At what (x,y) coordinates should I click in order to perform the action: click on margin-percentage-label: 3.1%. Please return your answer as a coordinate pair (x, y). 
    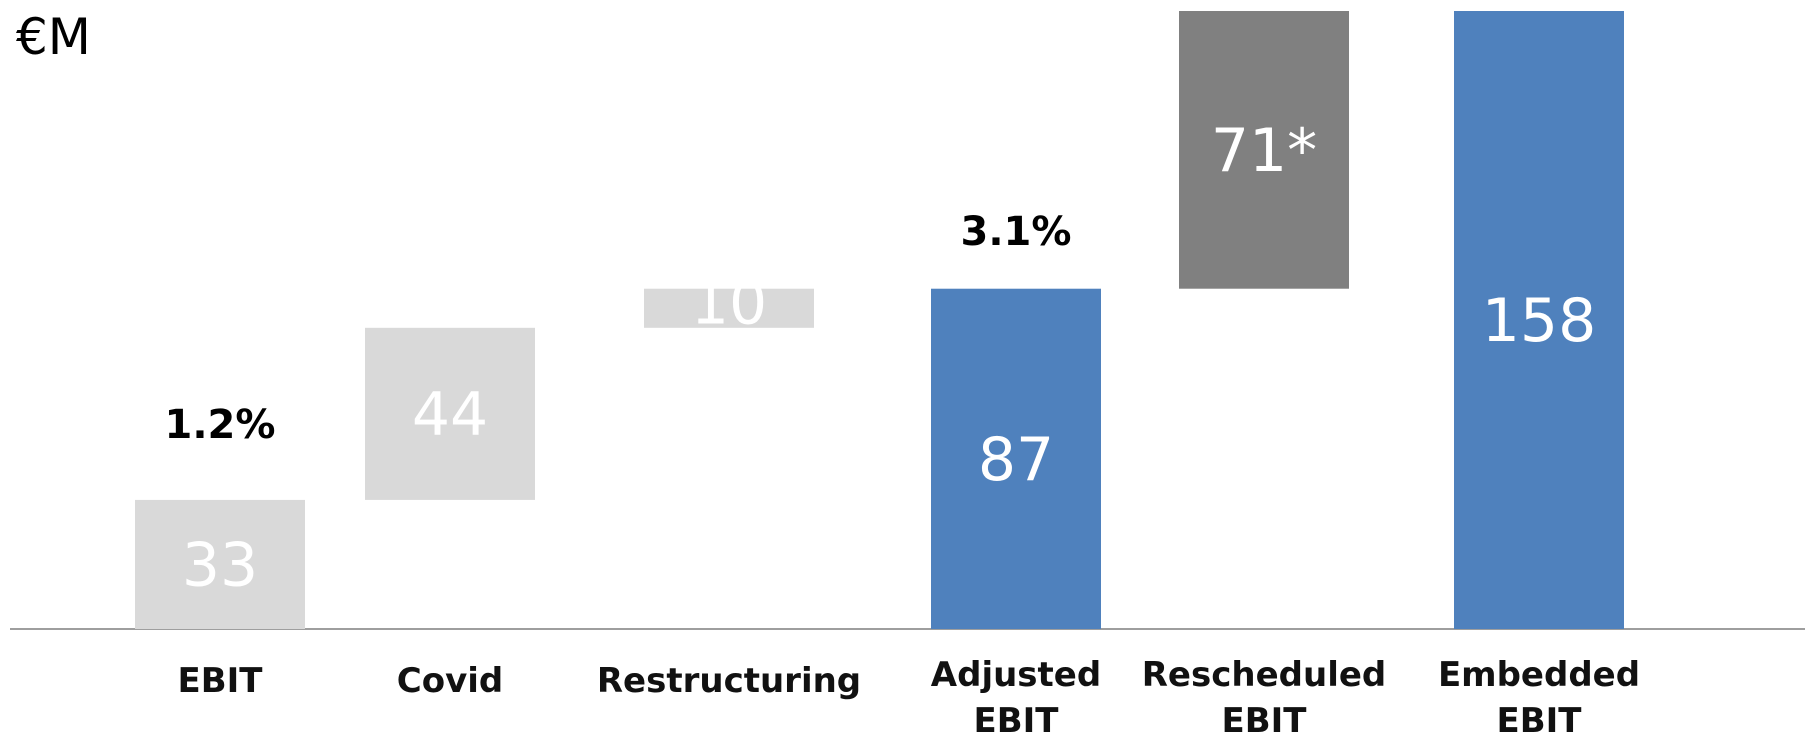
    Looking at the image, I should click on (1016, 232).